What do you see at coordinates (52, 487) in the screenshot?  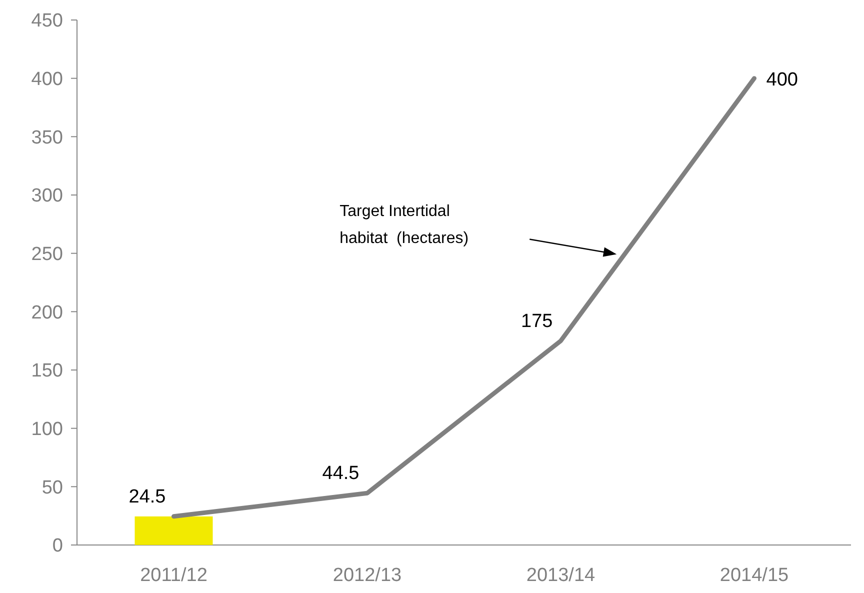 I see `y-tick-label: 50` at bounding box center [52, 487].